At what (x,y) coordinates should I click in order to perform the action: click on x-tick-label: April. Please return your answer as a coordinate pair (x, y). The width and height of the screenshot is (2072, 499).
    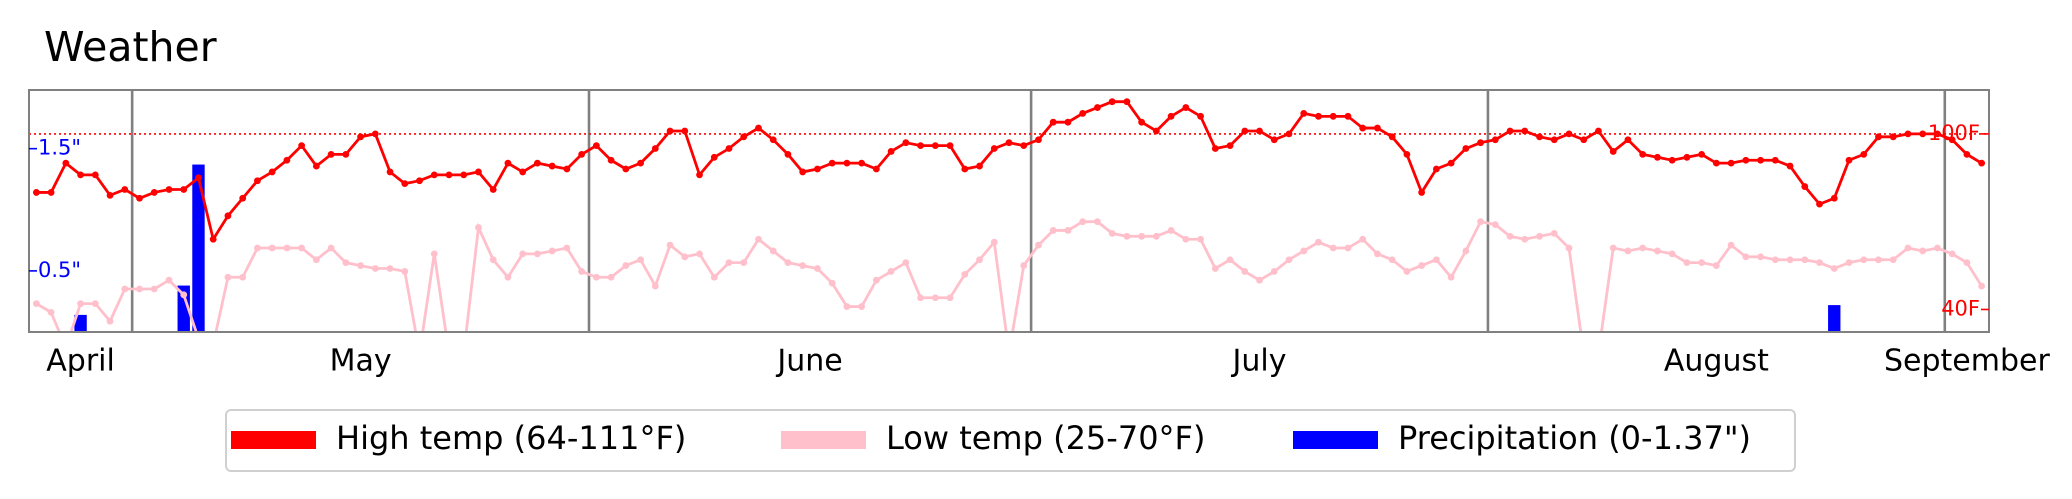
    Looking at the image, I should click on (80, 361).